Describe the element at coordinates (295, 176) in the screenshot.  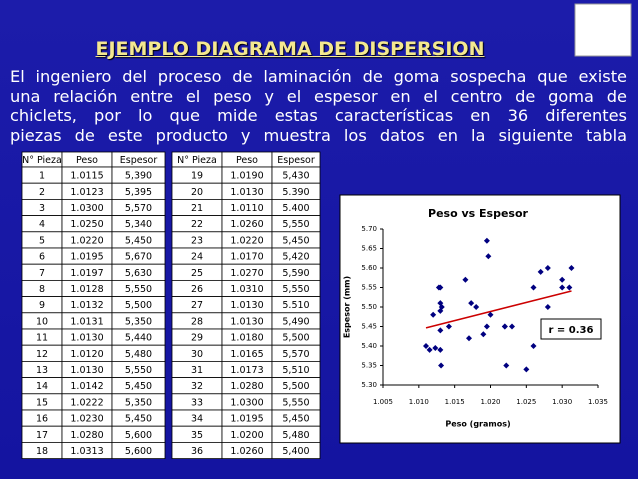
I see `cell-text: 5,430` at that location.